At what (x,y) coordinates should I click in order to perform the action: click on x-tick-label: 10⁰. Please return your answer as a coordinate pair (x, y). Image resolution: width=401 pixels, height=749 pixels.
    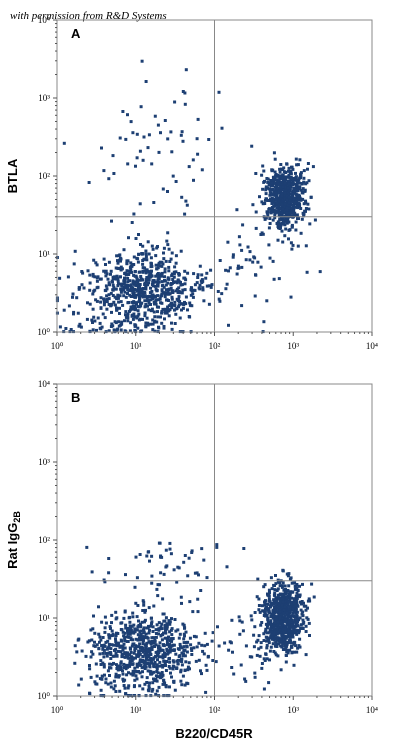
    Looking at the image, I should click on (57, 346).